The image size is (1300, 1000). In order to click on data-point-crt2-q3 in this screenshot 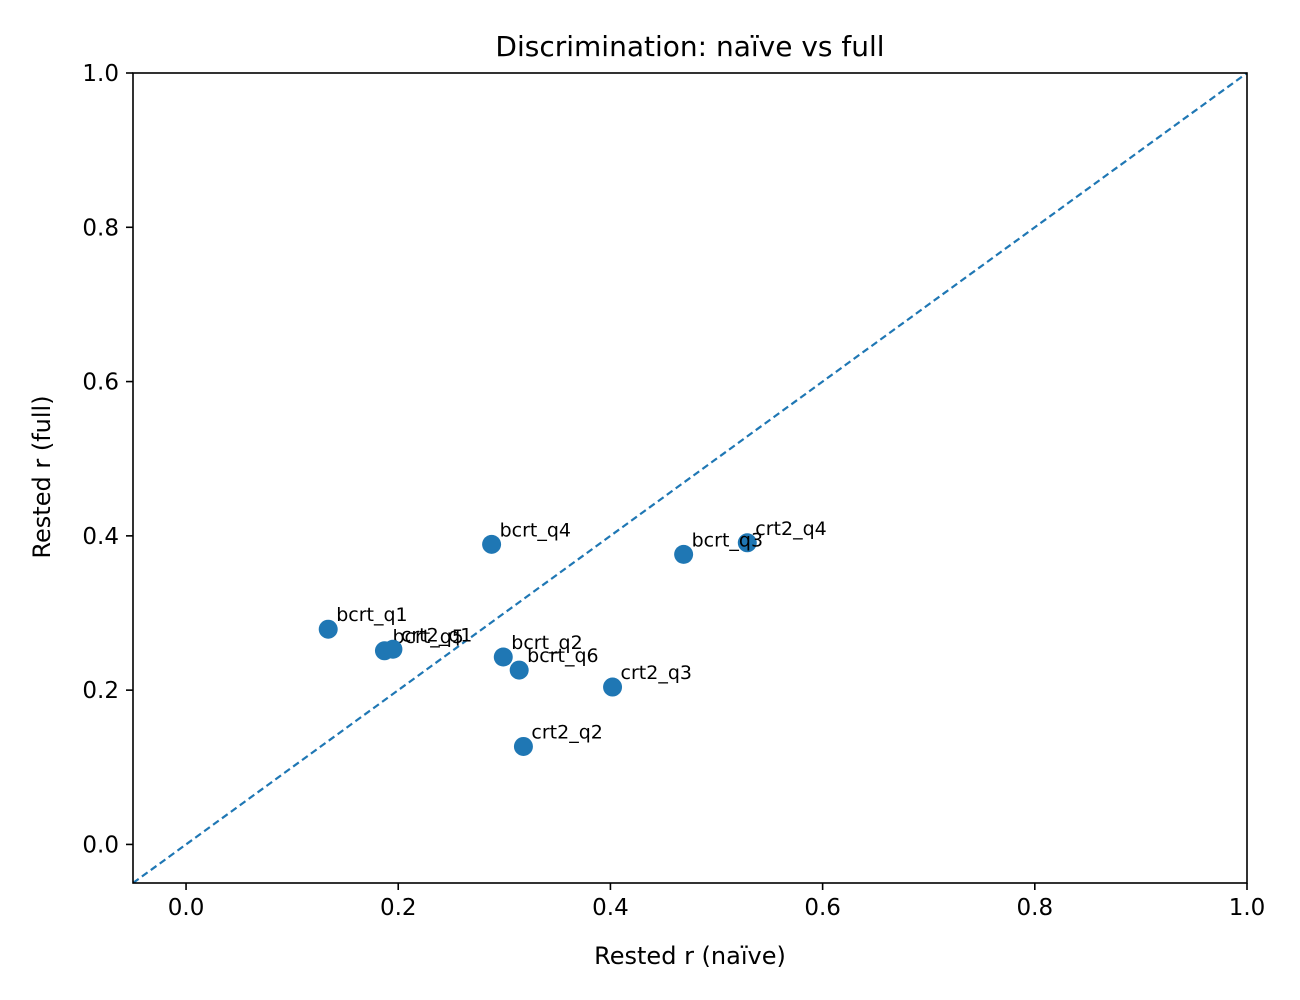, I will do `click(613, 687)`.